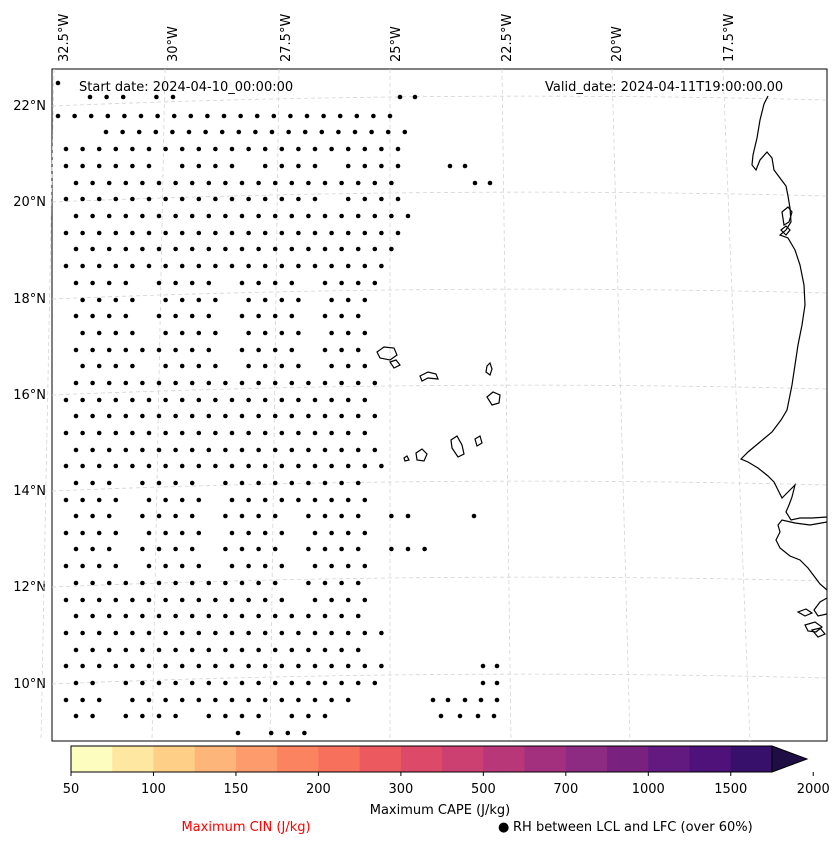 Image resolution: width=837 pixels, height=845 pixels. Describe the element at coordinates (729, 38) in the screenshot. I see `lon-label: 17.5°W` at that location.